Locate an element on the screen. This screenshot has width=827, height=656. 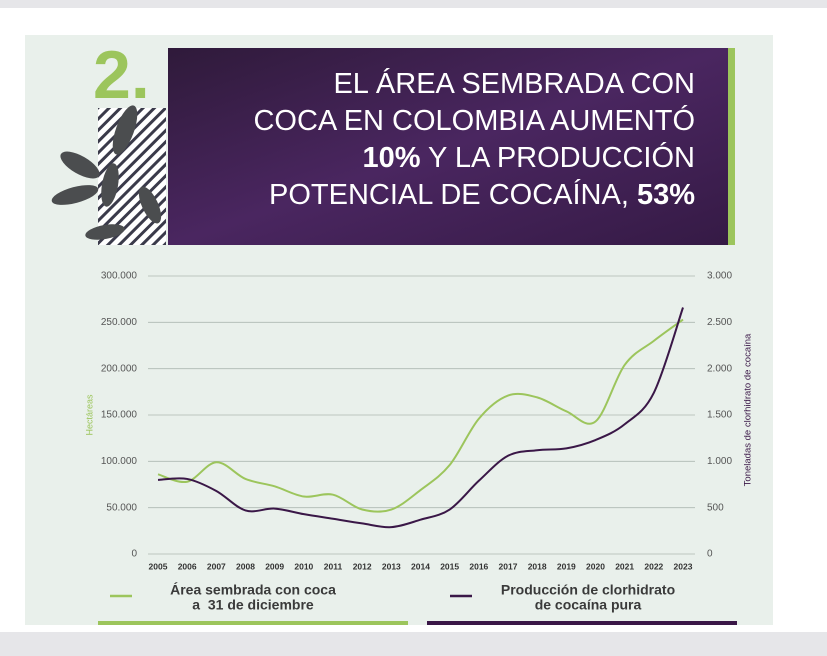
title-line: COCA EN COLOMBIA AUMENTÓ is located at coordinates (474, 120).